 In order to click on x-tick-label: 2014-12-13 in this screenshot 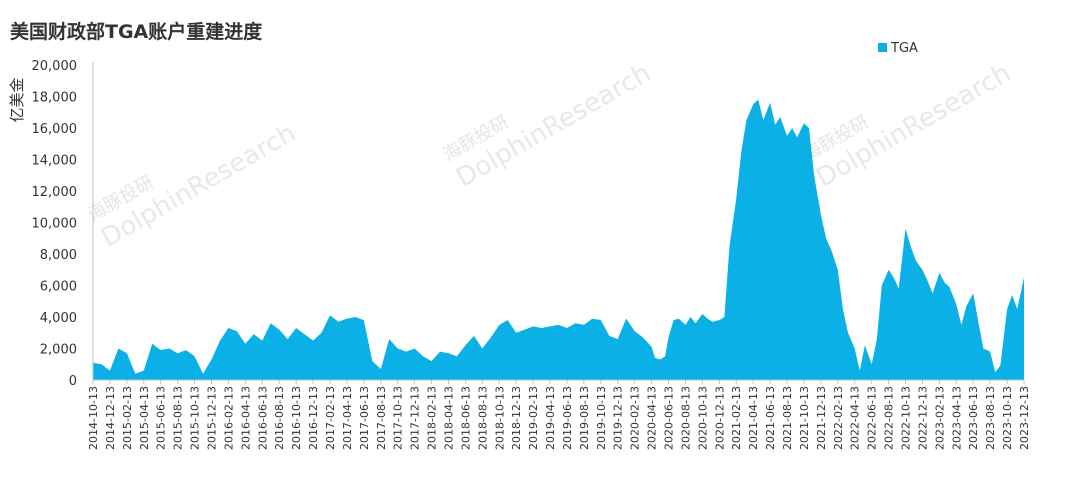, I will do `click(110, 418)`.